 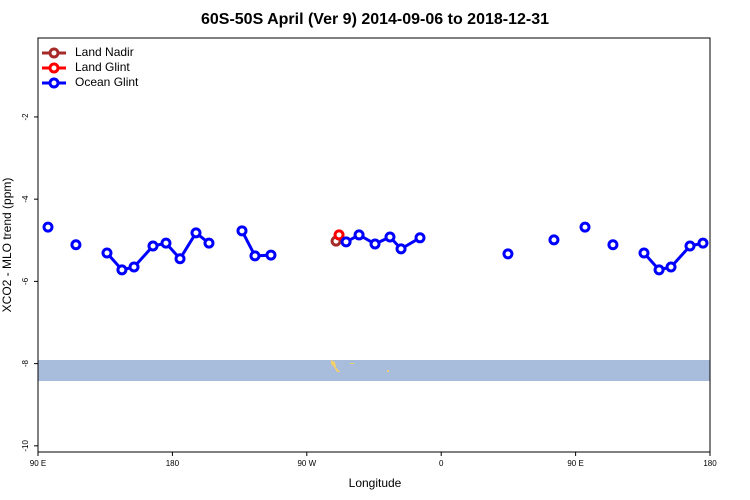 What do you see at coordinates (102, 67) in the screenshot?
I see `legend-label: Land Glint` at bounding box center [102, 67].